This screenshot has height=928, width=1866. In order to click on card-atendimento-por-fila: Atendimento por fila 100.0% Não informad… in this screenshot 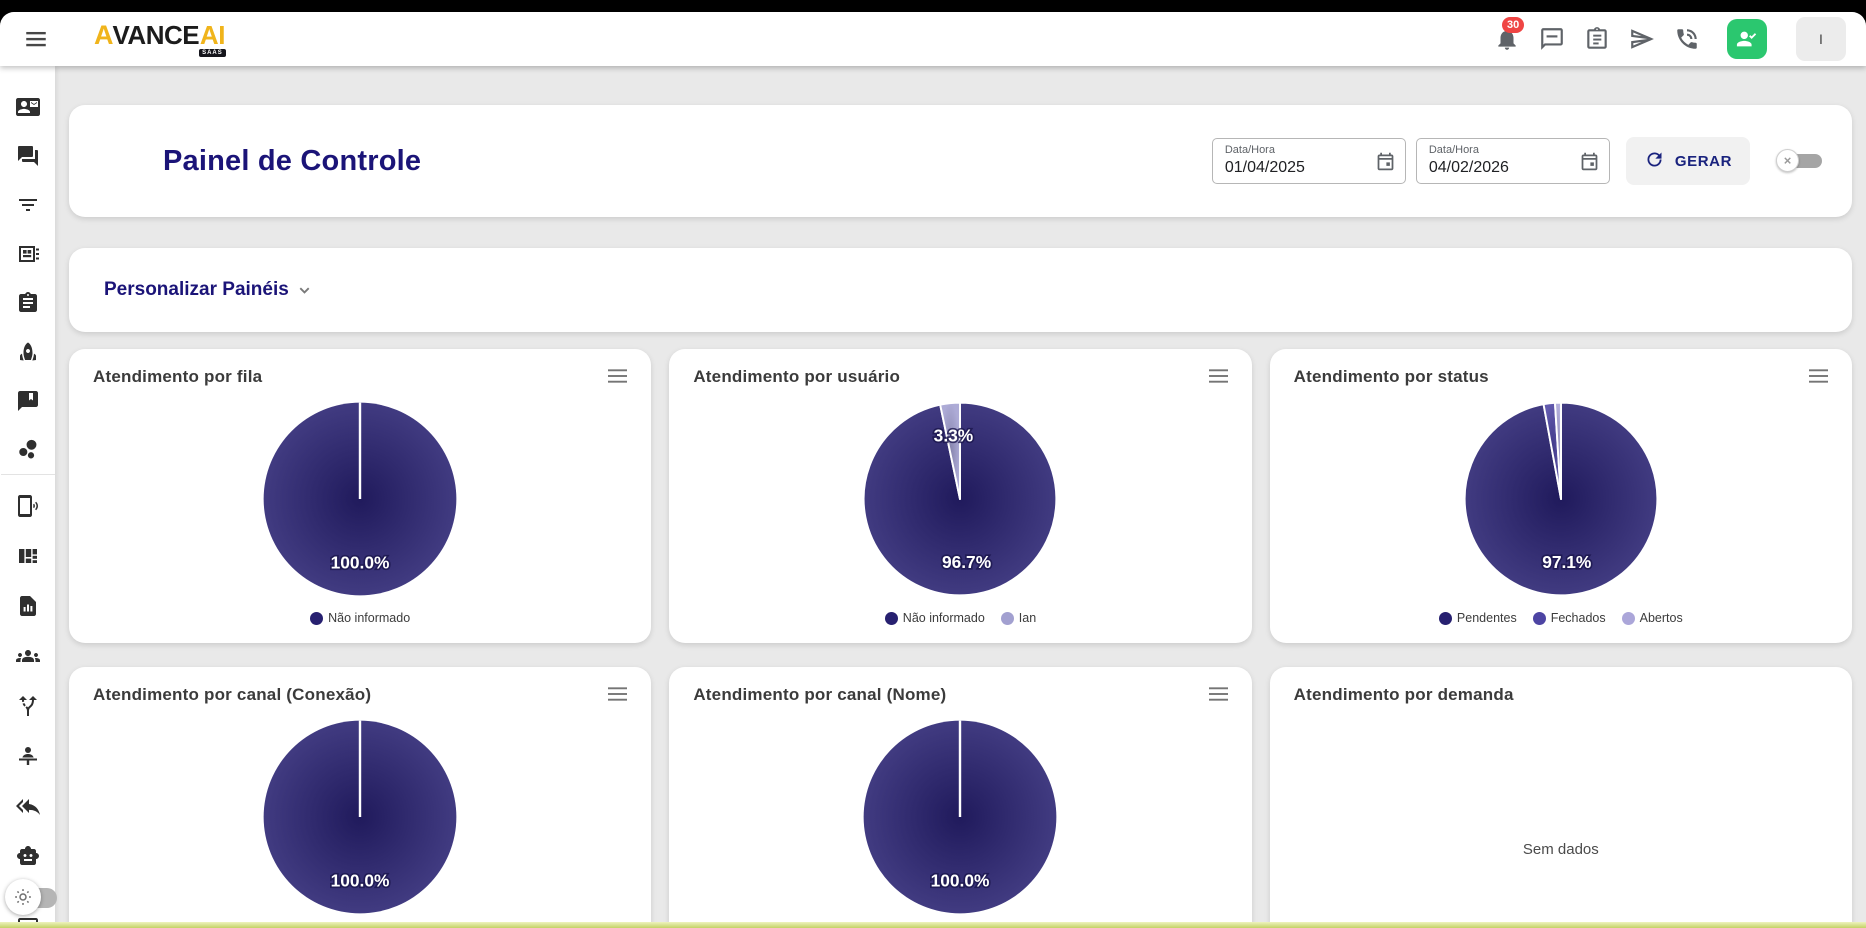, I will do `click(360, 496)`.